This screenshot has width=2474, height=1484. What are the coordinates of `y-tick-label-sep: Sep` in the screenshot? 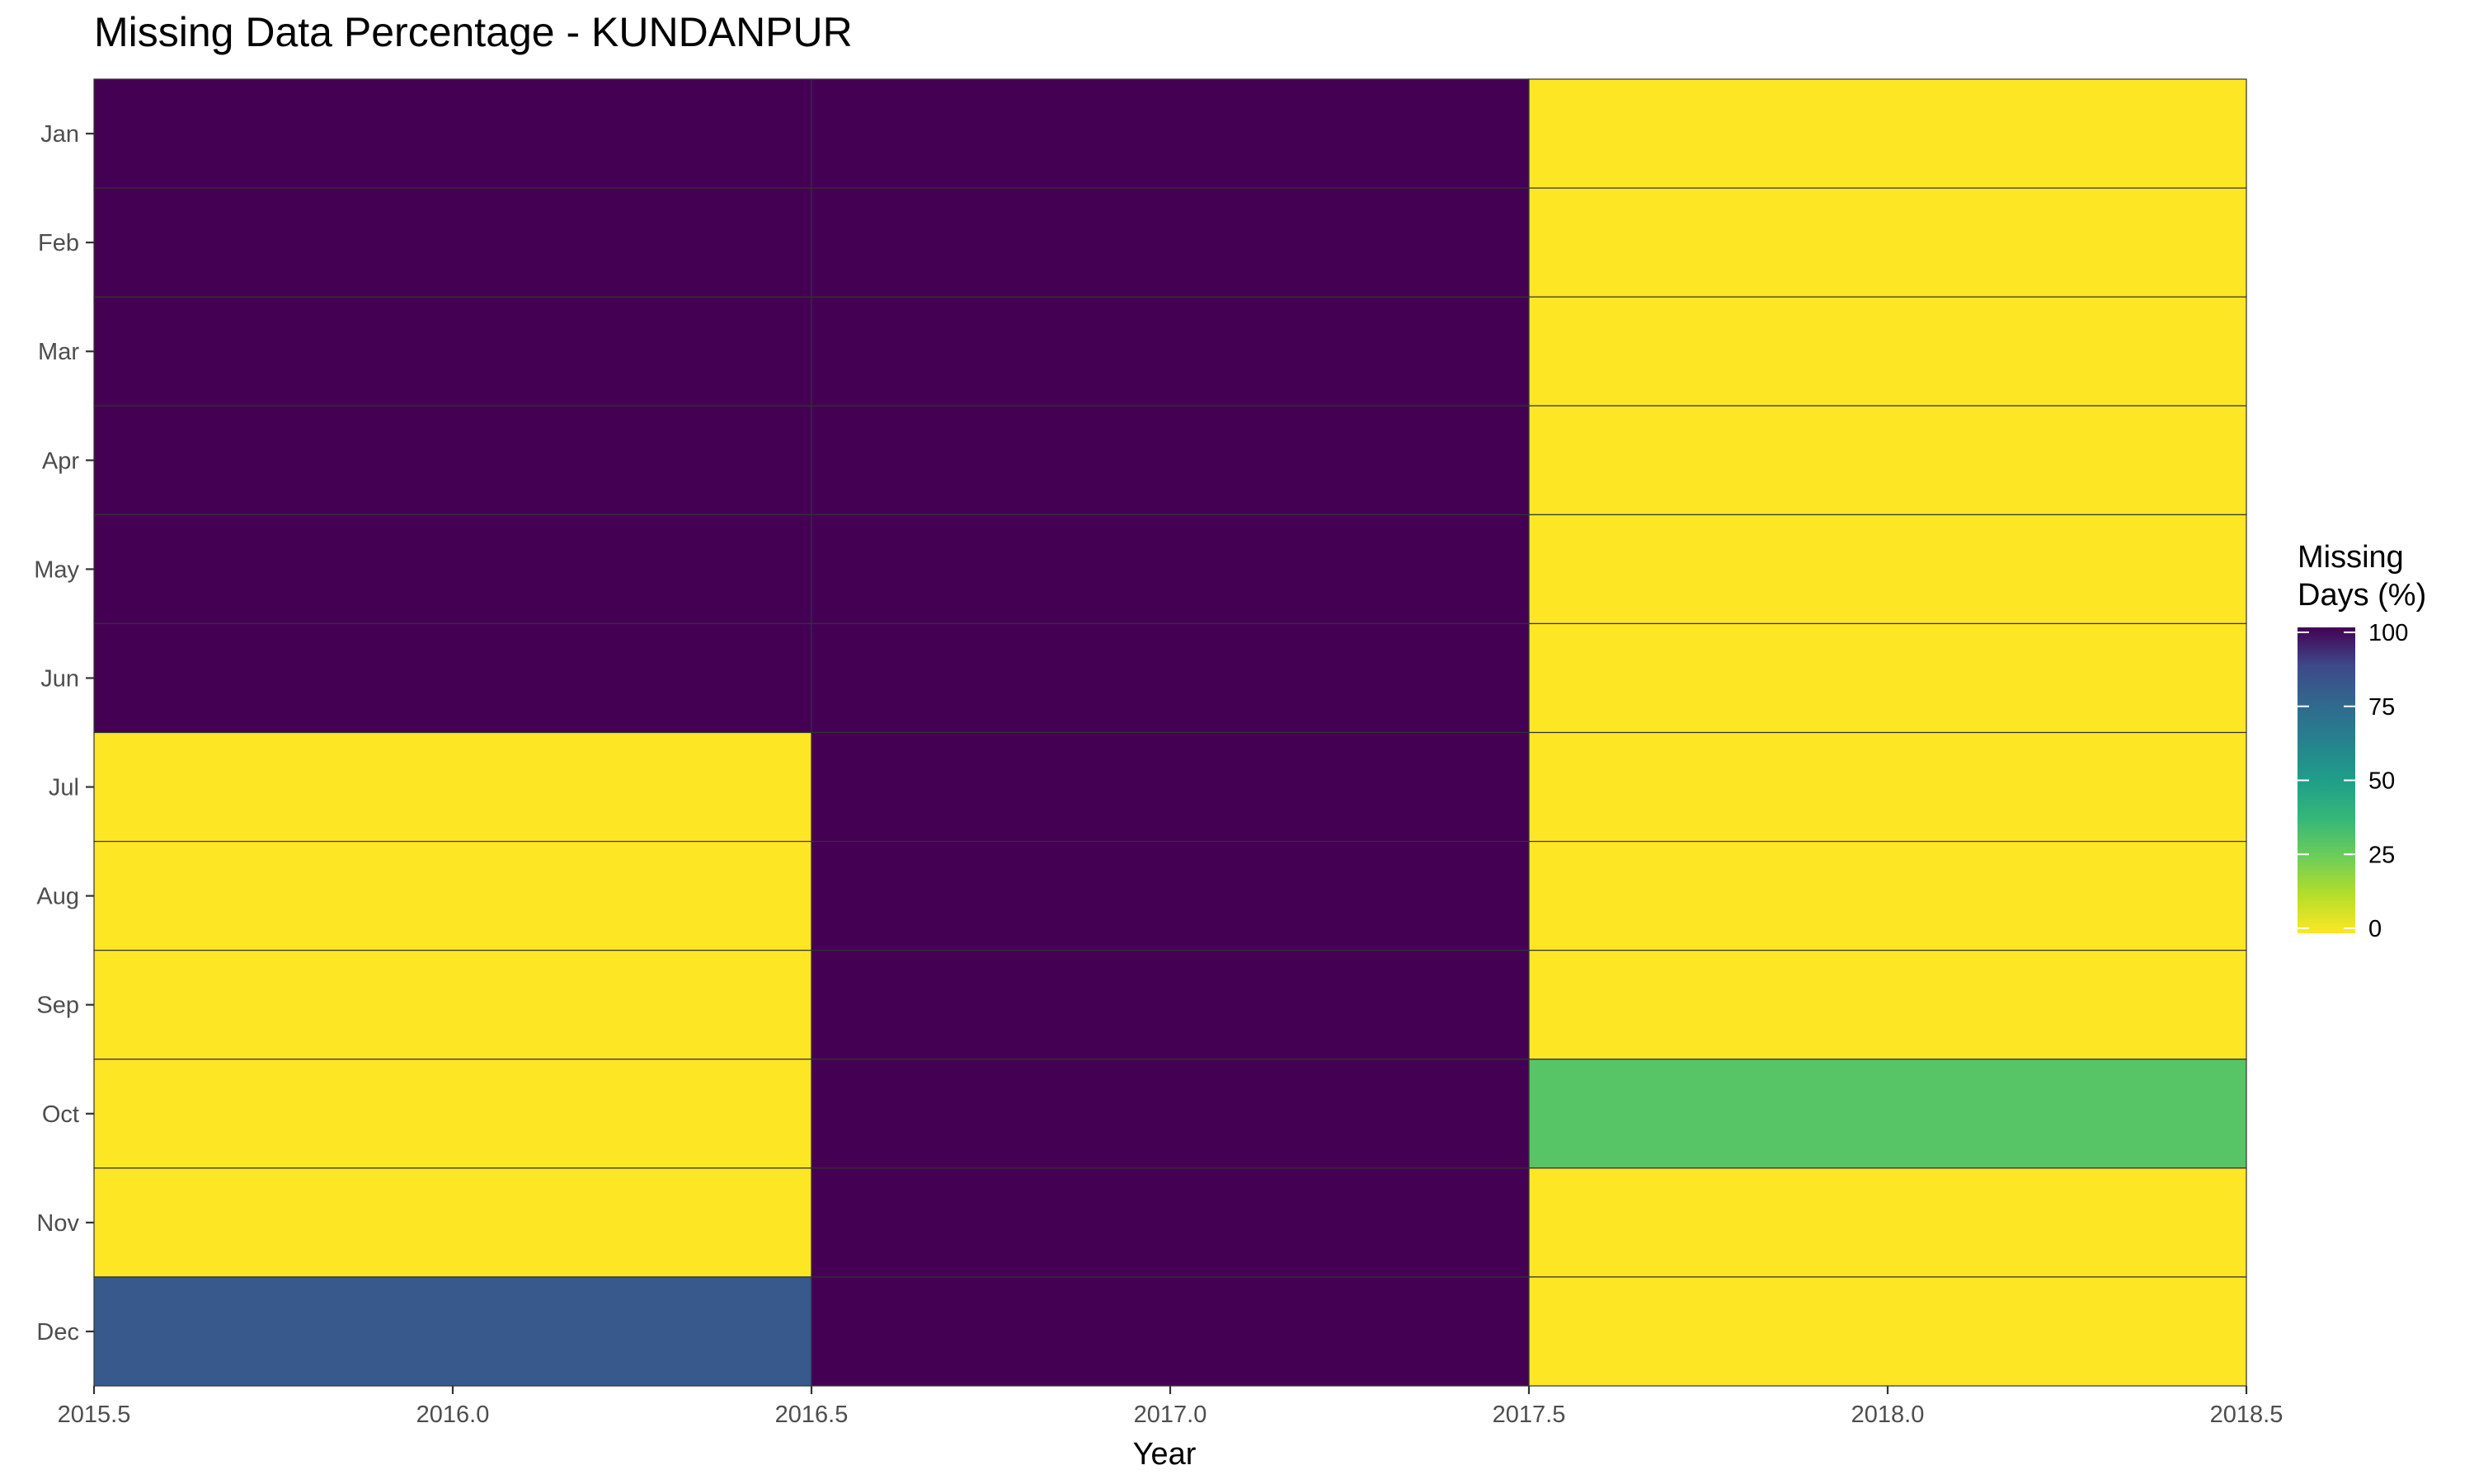 It's located at (57, 1006).